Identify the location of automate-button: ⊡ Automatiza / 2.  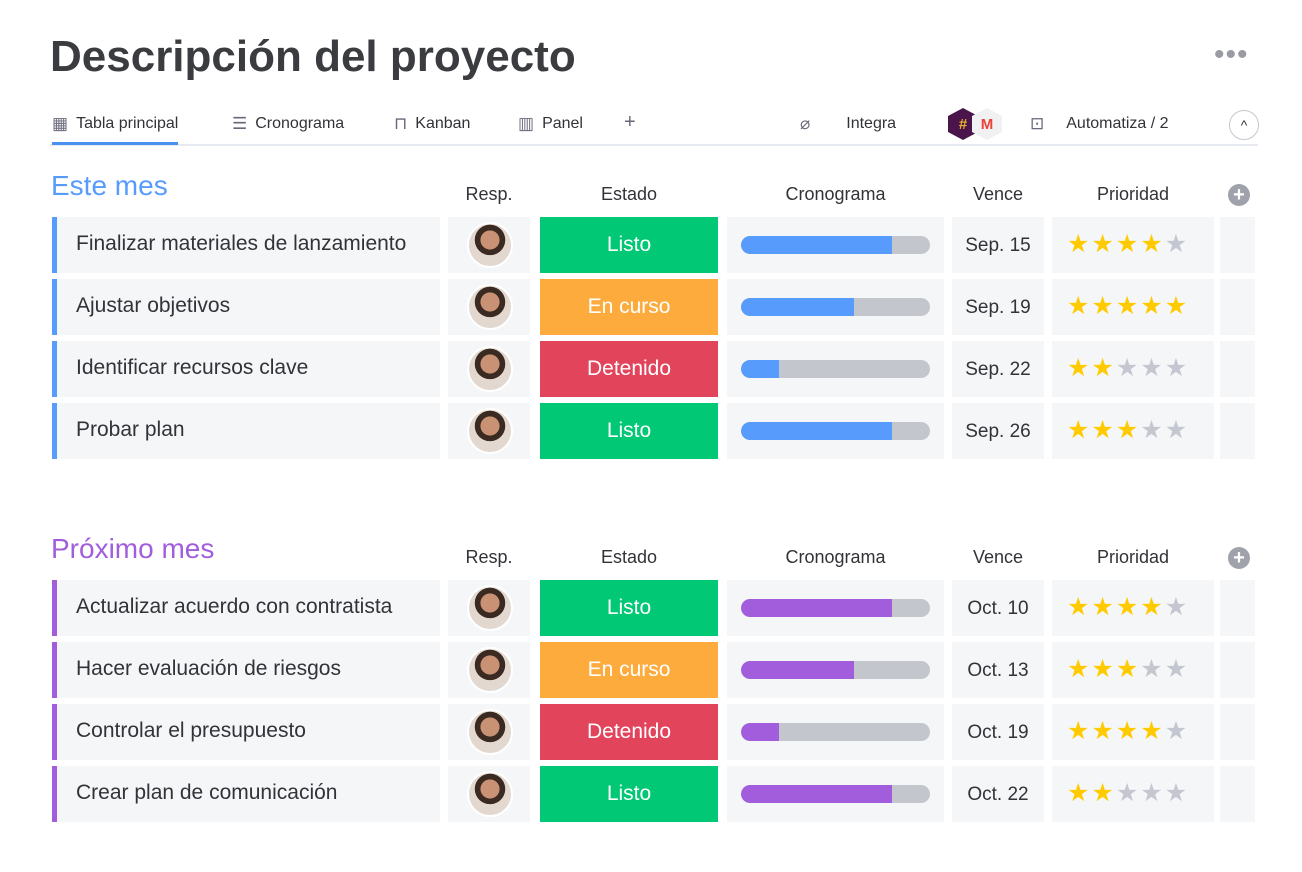
(1099, 124).